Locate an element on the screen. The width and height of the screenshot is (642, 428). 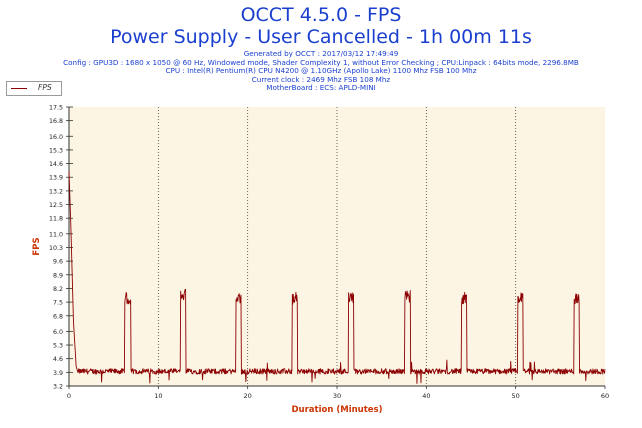
y-tick-label: 6.0 is located at coordinates (58, 332).